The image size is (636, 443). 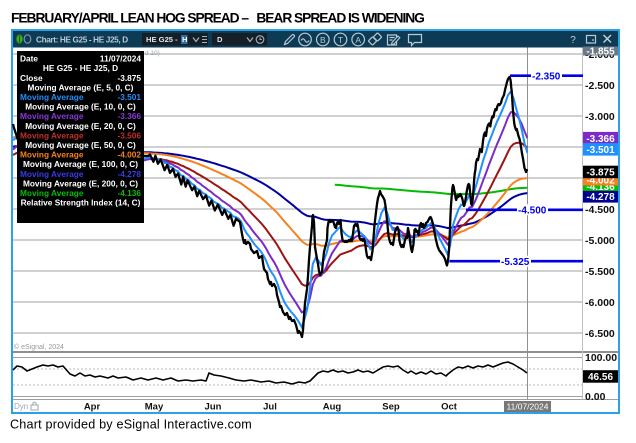 What do you see at coordinates (213, 407) in the screenshot?
I see `svg-text: Jun` at bounding box center [213, 407].